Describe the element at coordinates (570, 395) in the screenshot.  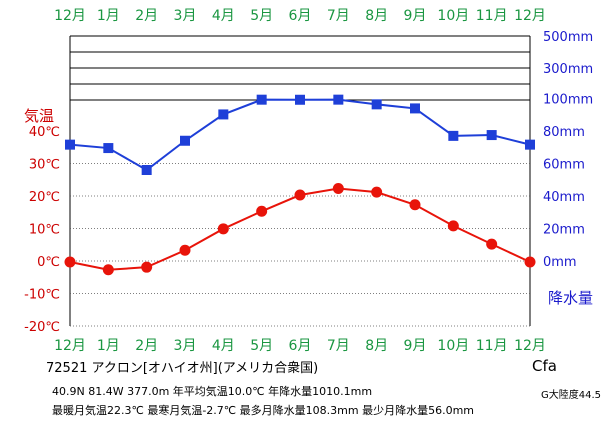
I see `continentality-index: G大陸度44.5` at that location.